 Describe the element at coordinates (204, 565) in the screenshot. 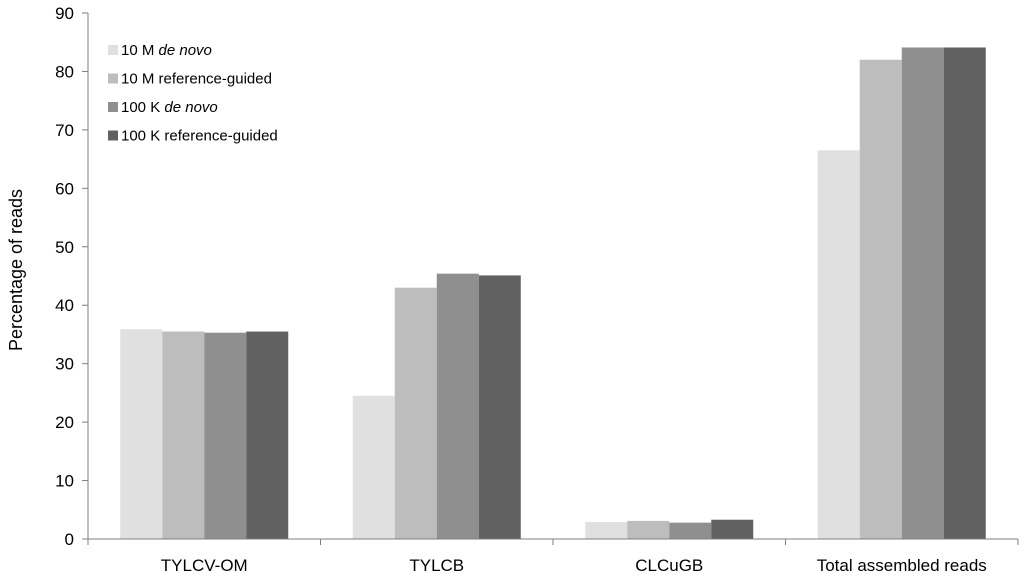

I see `x-category-label: TYLCV-OM` at that location.